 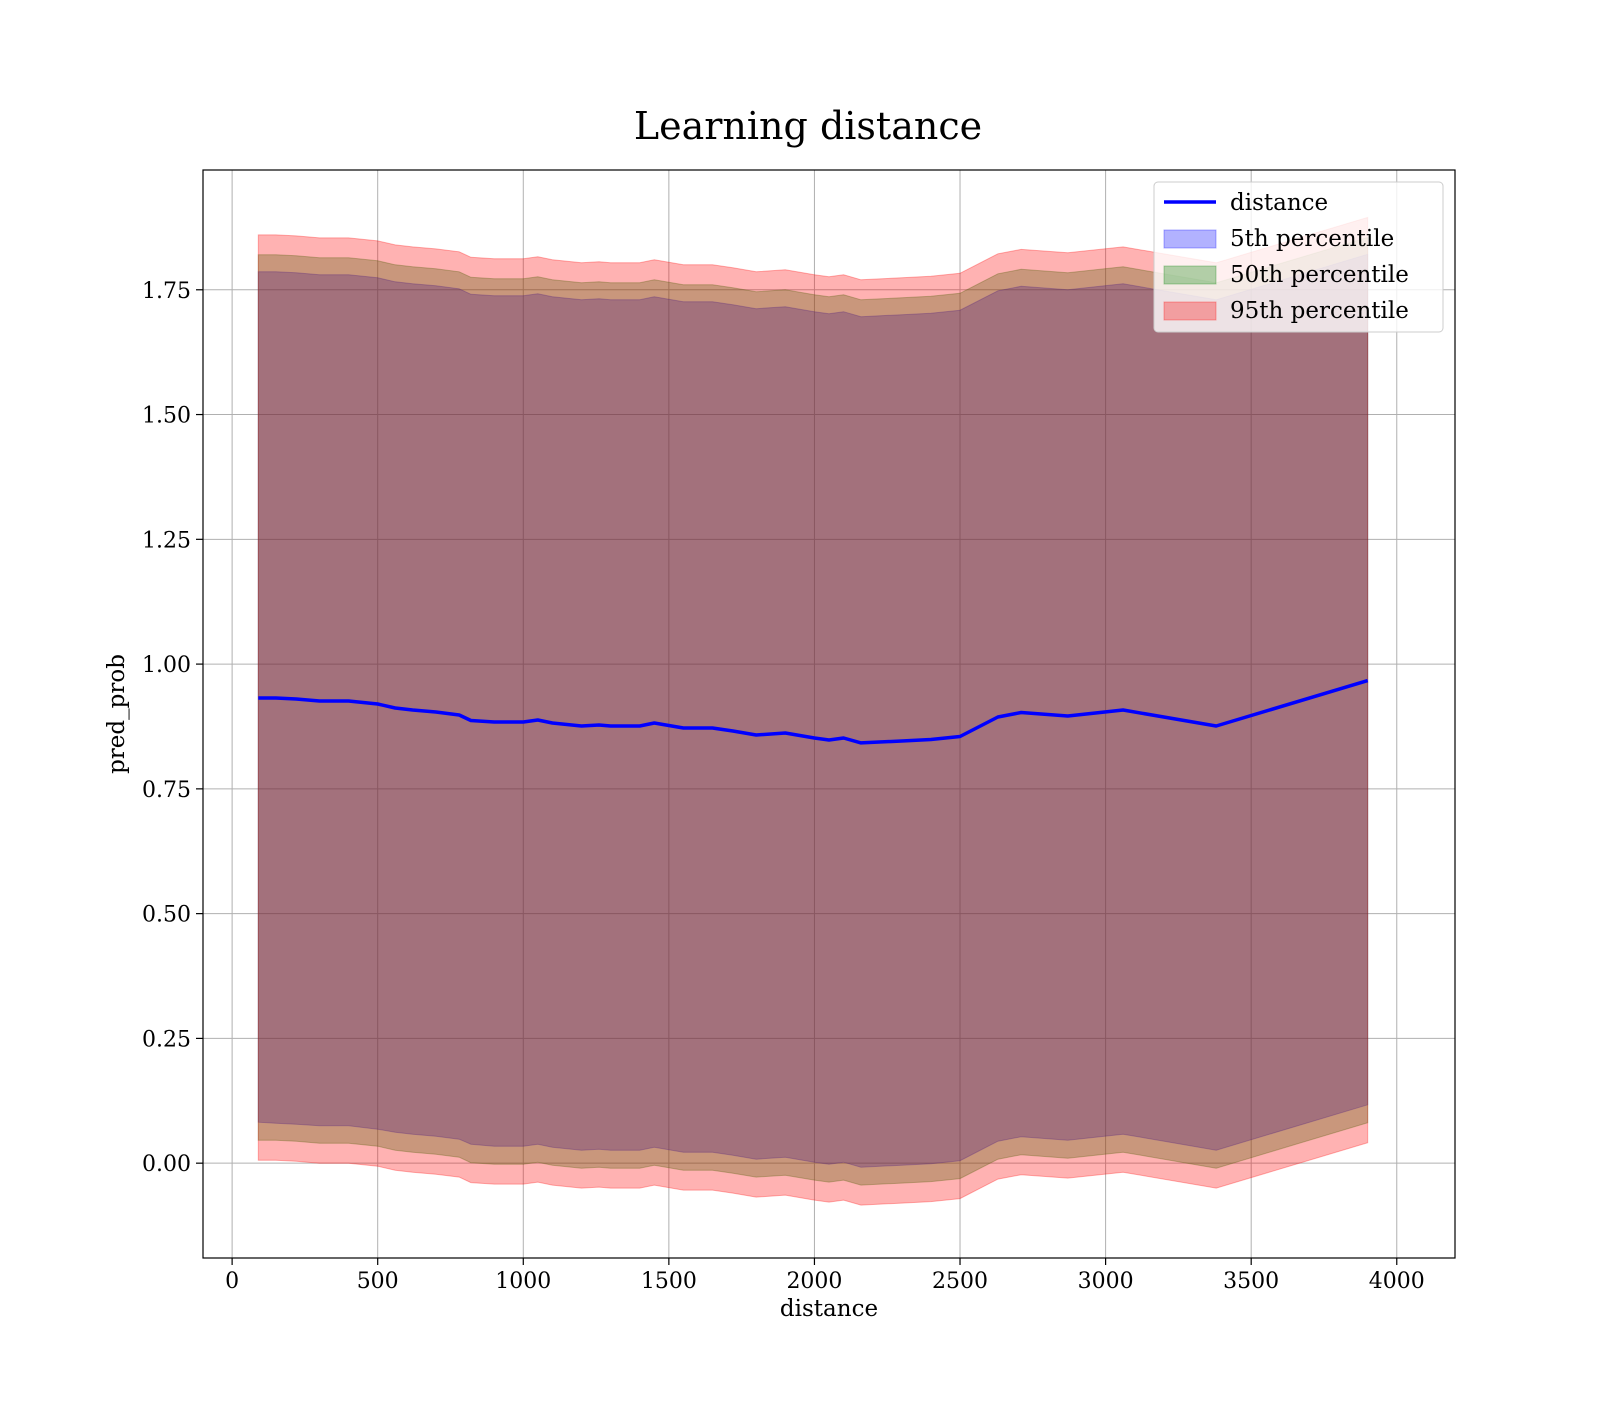 I want to click on x-tick-label: 3500, so click(x=1251, y=1281).